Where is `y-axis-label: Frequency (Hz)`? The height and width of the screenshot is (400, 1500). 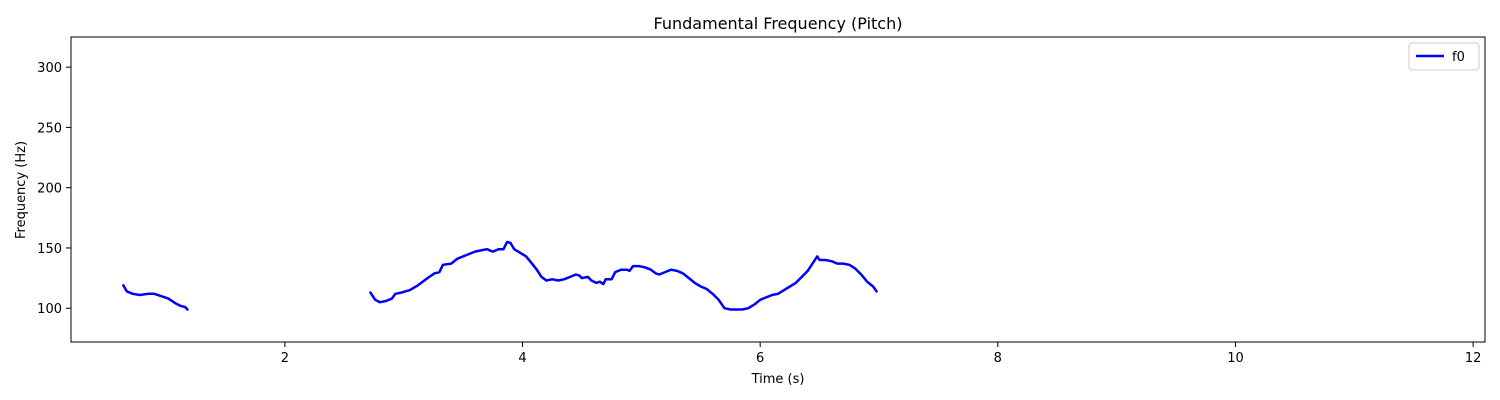
y-axis-label: Frequency (Hz) is located at coordinates (21, 190).